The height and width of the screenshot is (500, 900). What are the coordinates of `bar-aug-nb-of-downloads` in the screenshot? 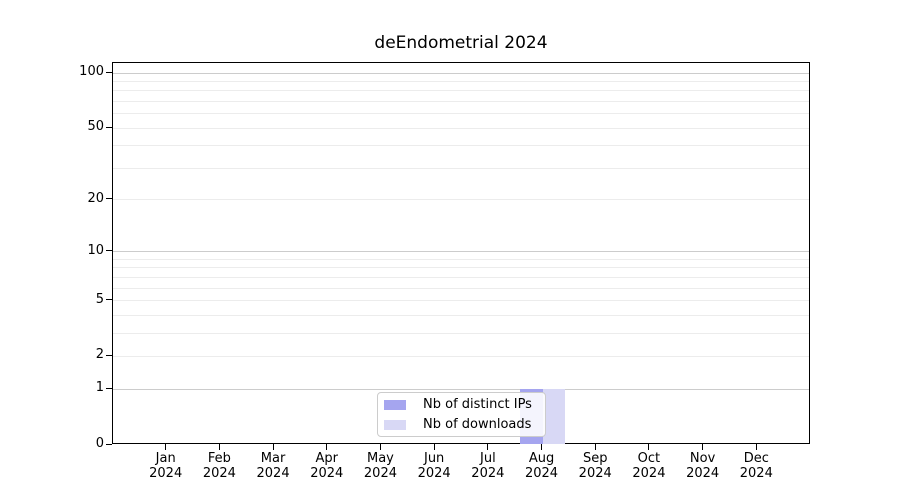 It's located at (554, 416).